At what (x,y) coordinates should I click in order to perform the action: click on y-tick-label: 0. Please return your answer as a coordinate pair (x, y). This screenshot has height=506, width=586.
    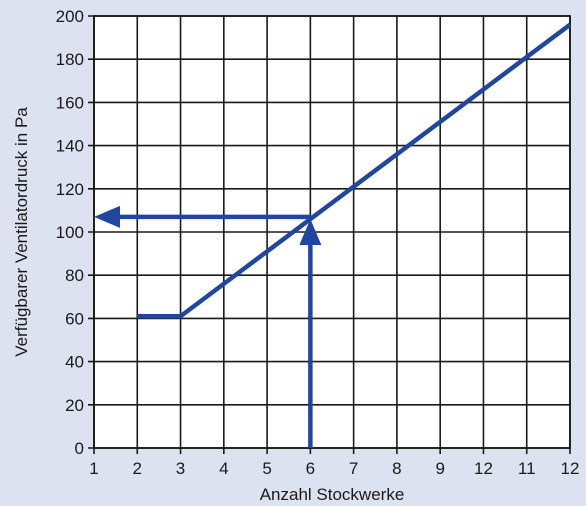
    Looking at the image, I should click on (79, 448).